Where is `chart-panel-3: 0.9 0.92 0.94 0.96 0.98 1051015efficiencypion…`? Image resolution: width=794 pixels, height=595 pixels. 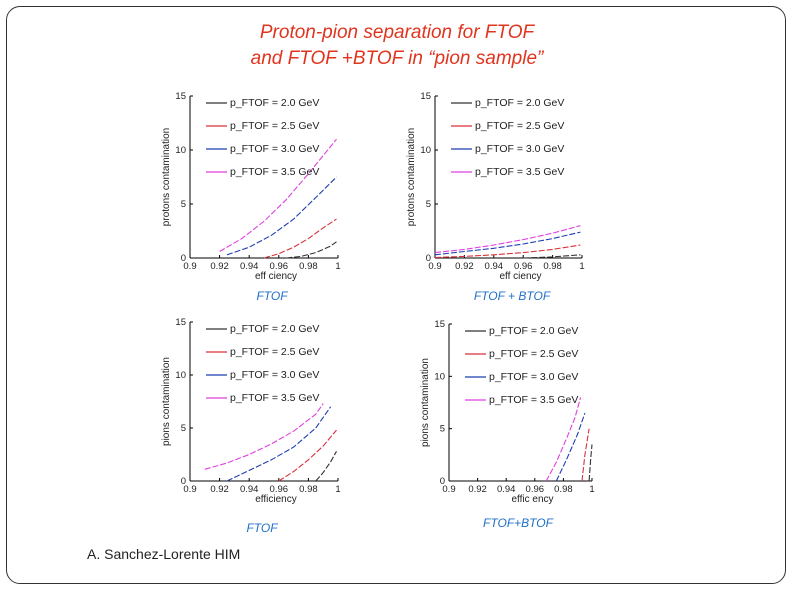 chart-panel-3: 0.9 0.92 0.94 0.96 0.98 1051015efficiencypion… is located at coordinates (251, 426).